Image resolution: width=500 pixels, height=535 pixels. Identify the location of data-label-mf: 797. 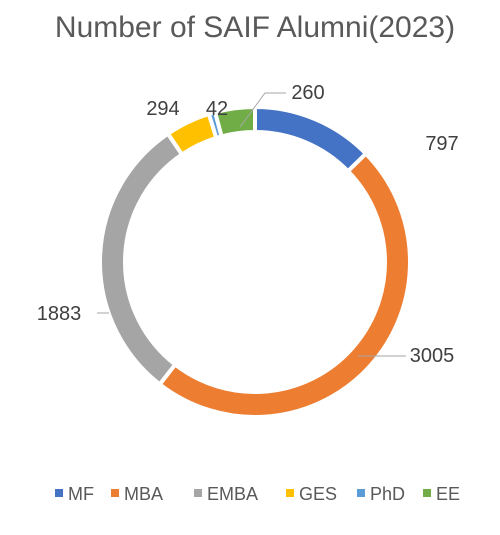
(441, 144).